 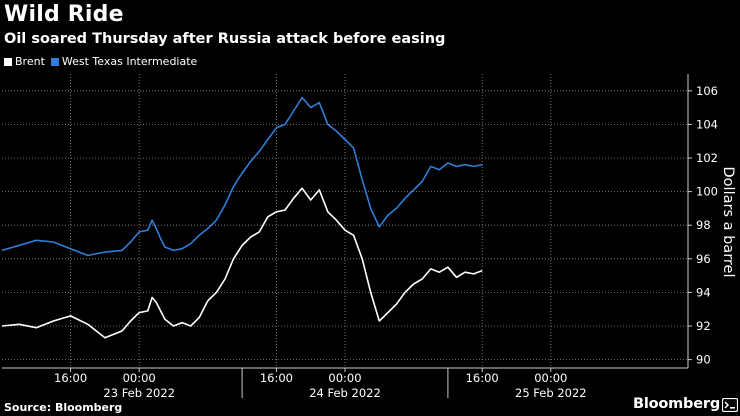 I want to click on legend-swatch-wti, so click(x=54, y=61).